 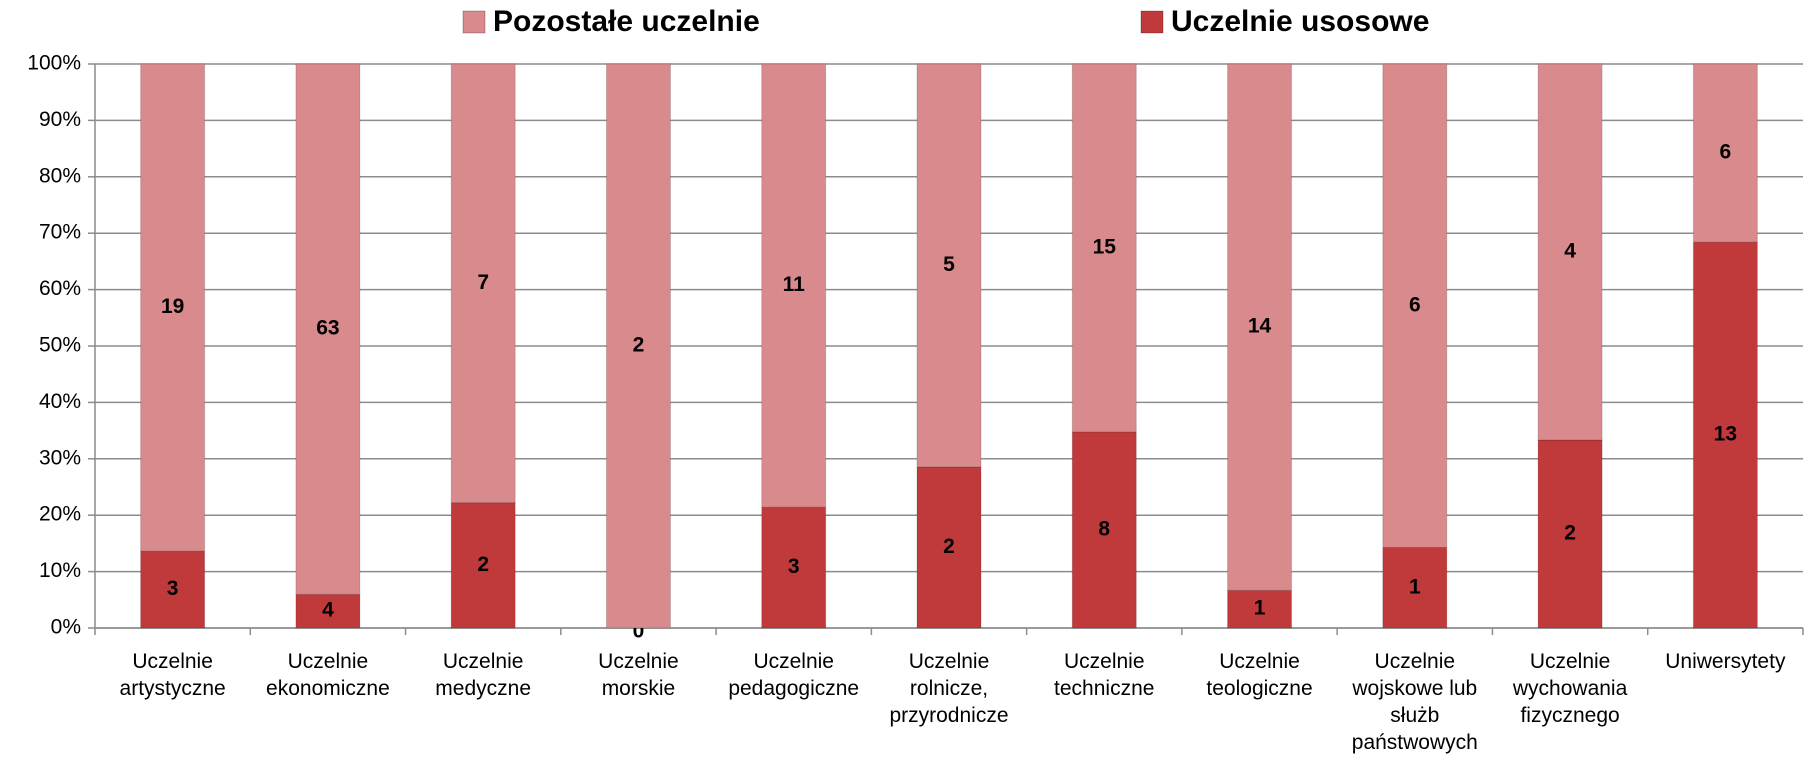 What do you see at coordinates (638, 675) in the screenshot?
I see `x-tick-label: Uczelnie morskie` at bounding box center [638, 675].